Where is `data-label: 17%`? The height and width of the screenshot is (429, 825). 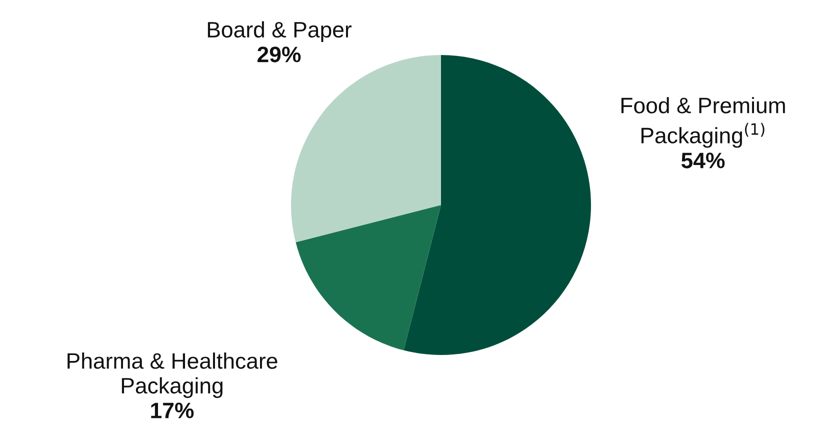
data-label: 17% is located at coordinates (172, 410).